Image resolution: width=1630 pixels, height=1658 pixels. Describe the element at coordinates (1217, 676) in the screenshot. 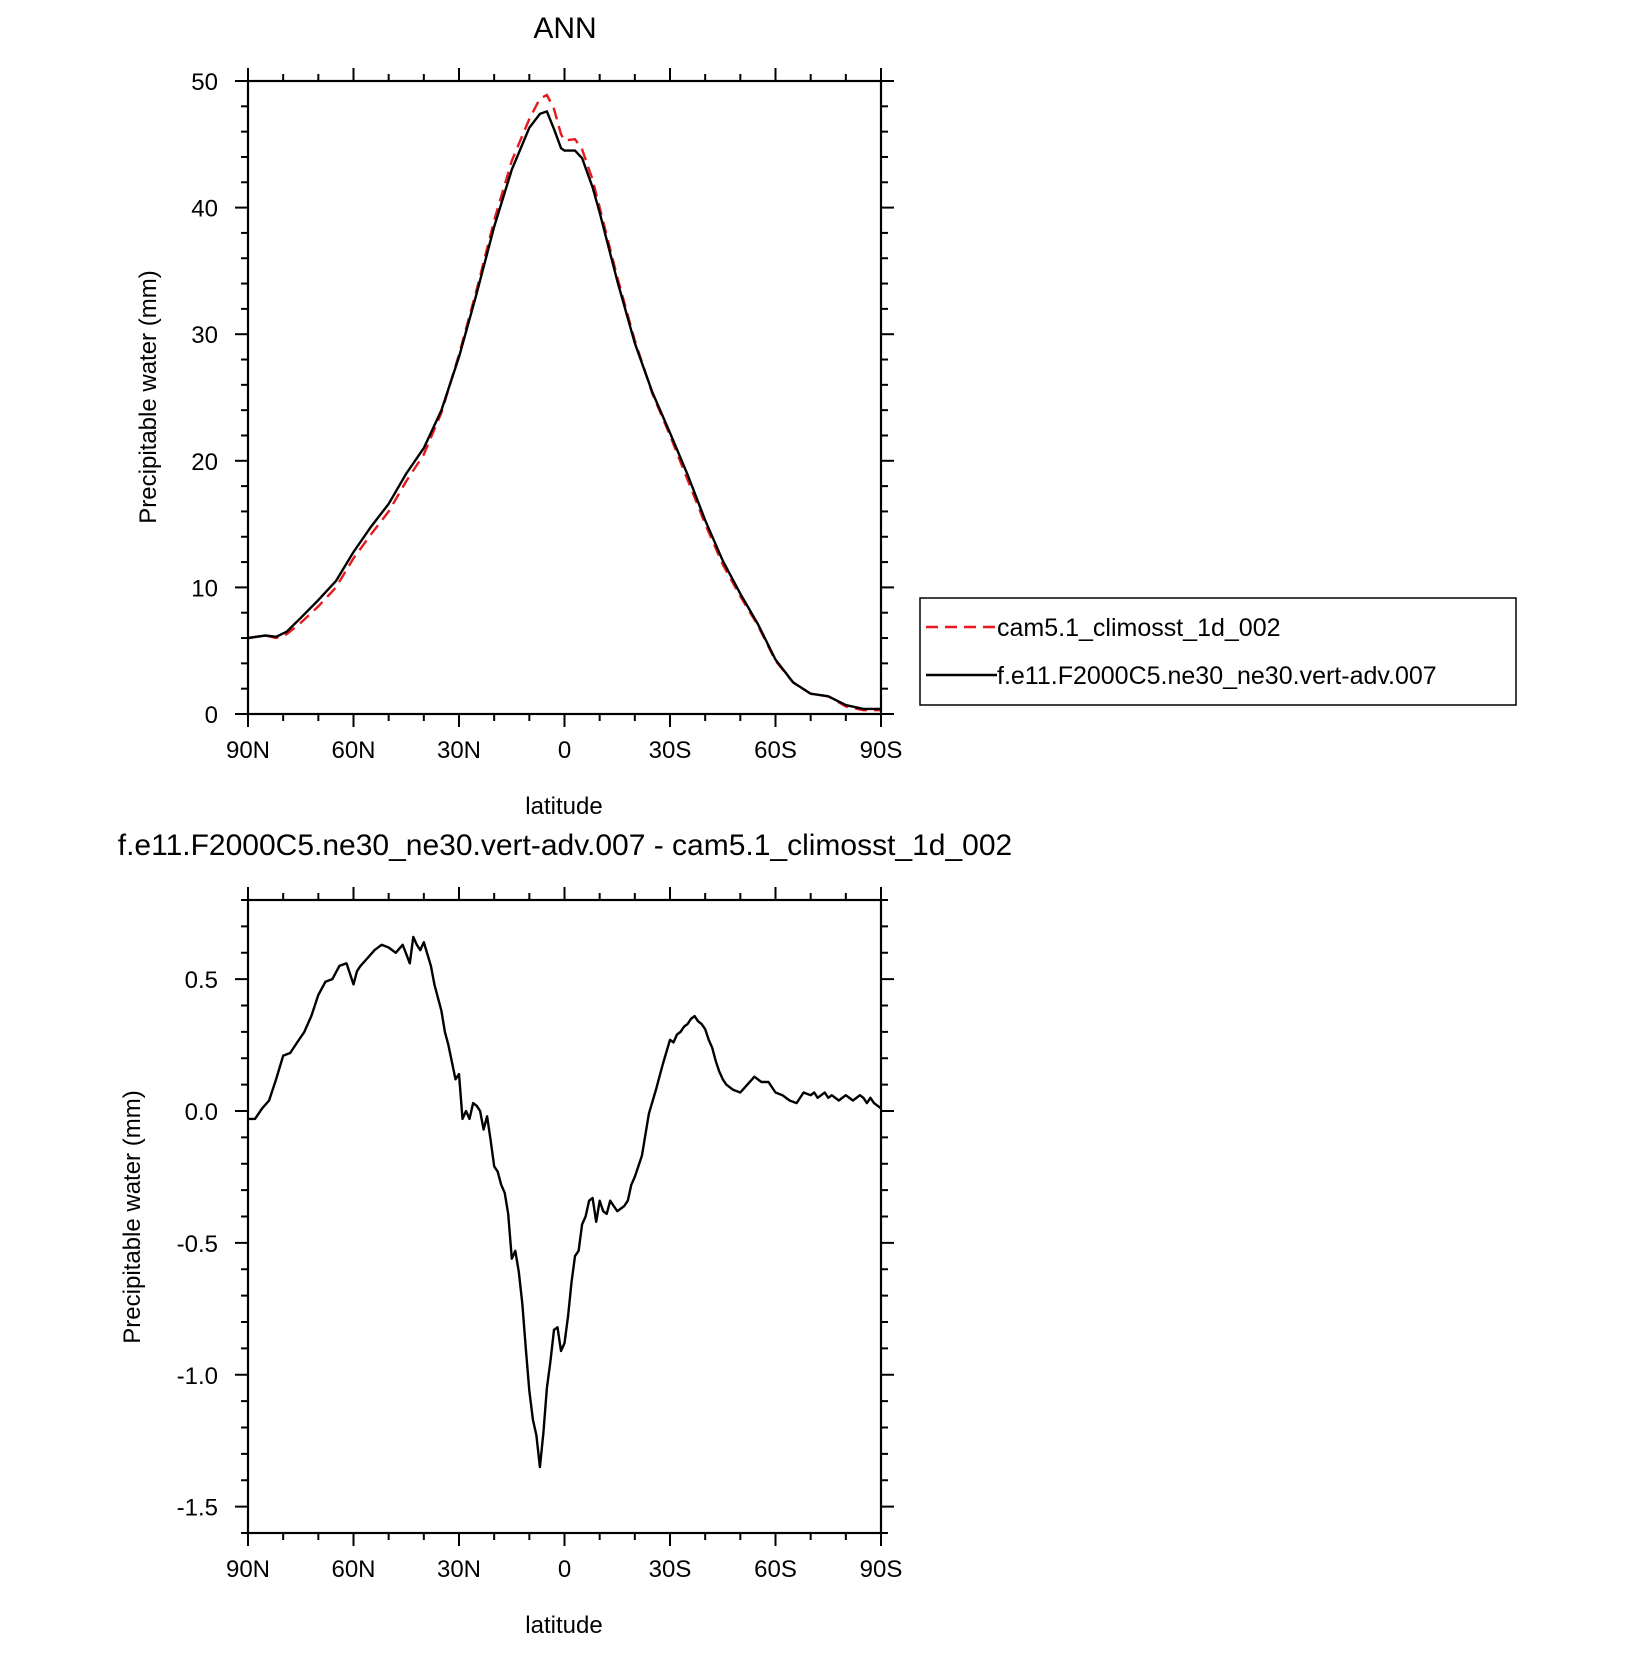

I see `legend-label-f-e11: f.e11.F2000C5.ne30_ne30.vert-adv.007` at that location.